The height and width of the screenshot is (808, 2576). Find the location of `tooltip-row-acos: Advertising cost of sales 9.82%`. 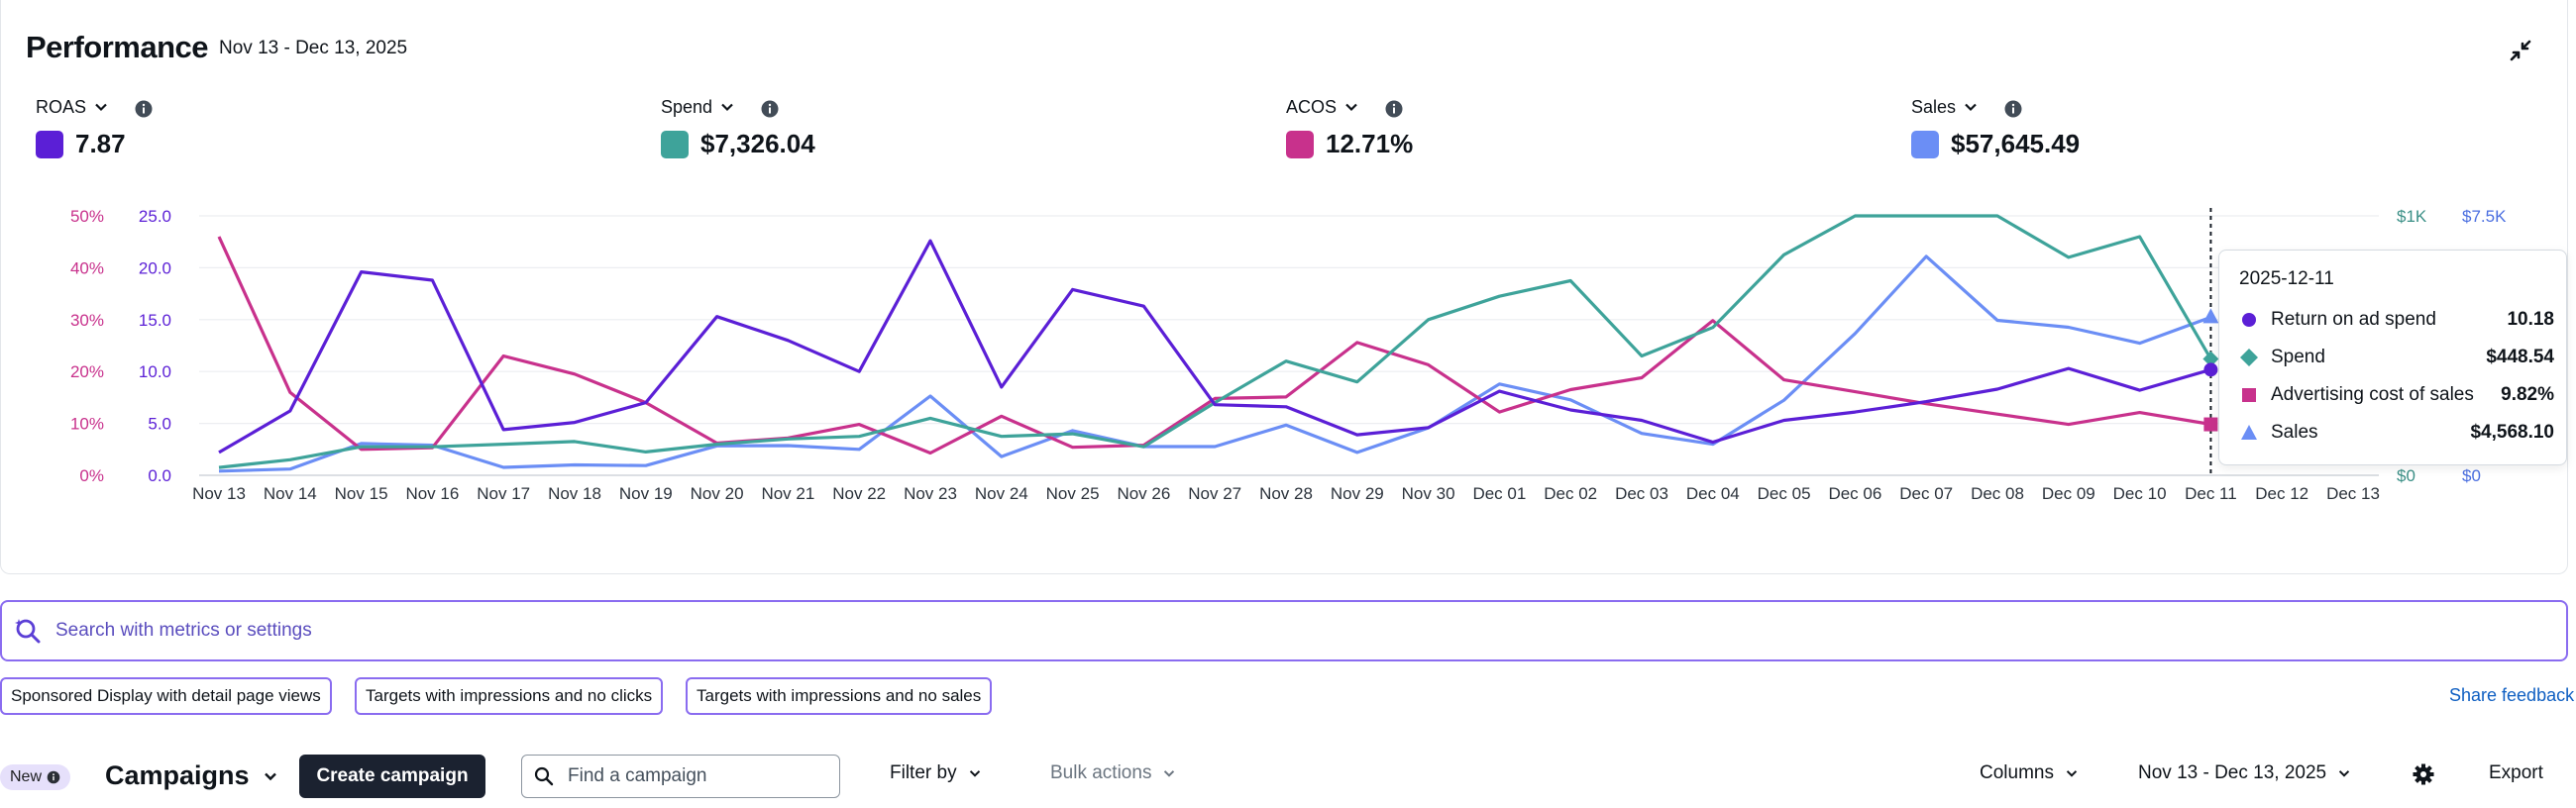

tooltip-row-acos: Advertising cost of sales 9.82% is located at coordinates (2396, 395).